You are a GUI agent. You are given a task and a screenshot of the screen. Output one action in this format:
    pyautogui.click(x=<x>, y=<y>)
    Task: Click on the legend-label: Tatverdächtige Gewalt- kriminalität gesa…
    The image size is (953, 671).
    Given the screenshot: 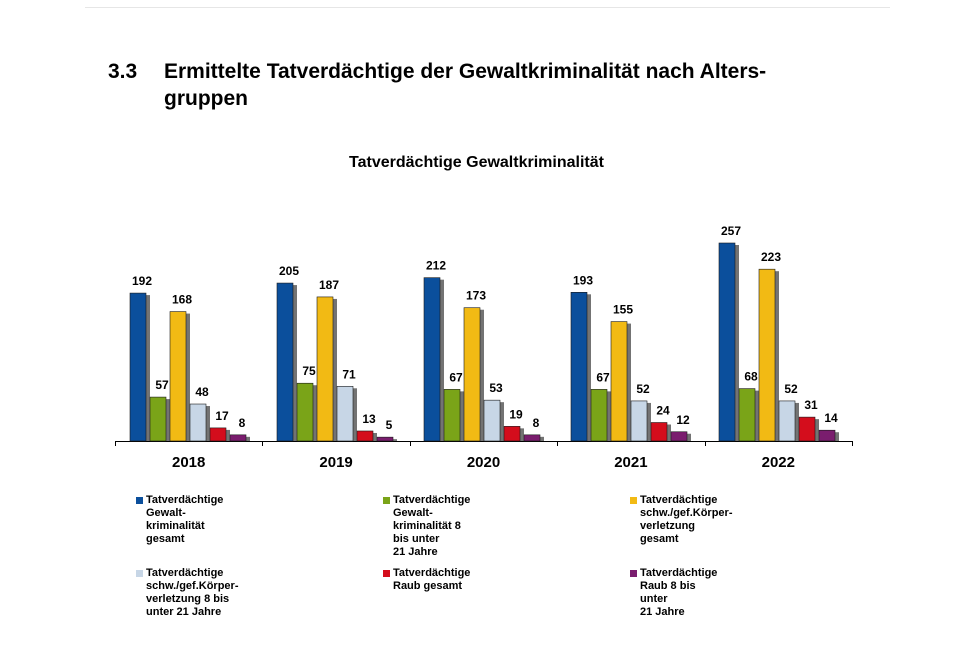 What is the action you would take?
    pyautogui.click(x=185, y=519)
    